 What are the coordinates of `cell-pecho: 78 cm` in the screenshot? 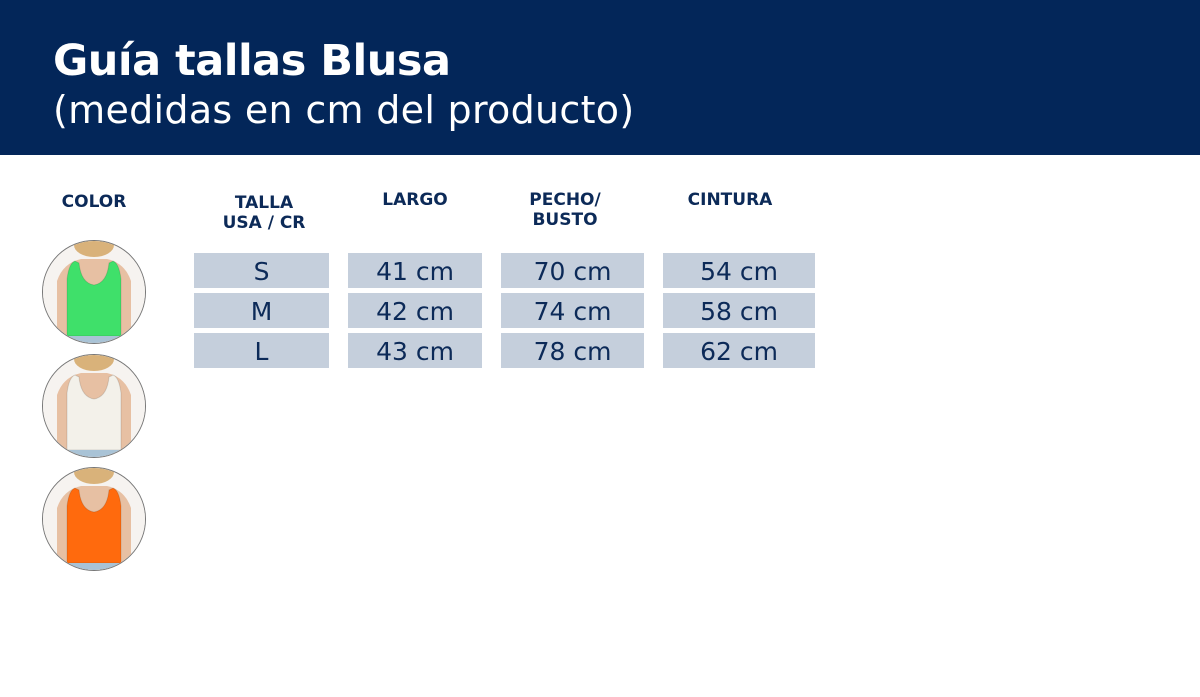 It's located at (572, 350).